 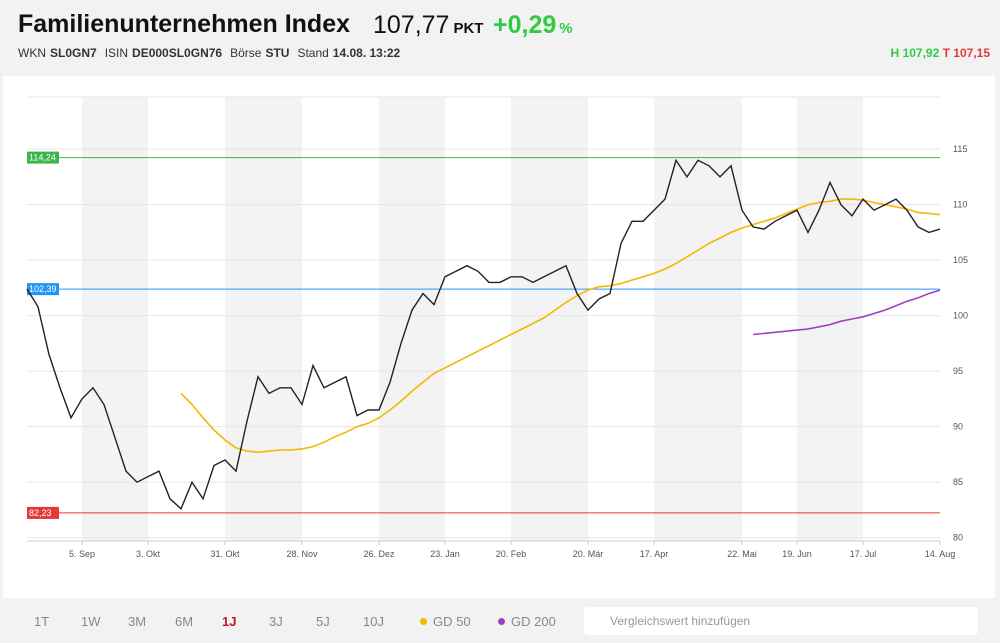 I want to click on x-tick-label: 14. Aug, so click(x=940, y=554).